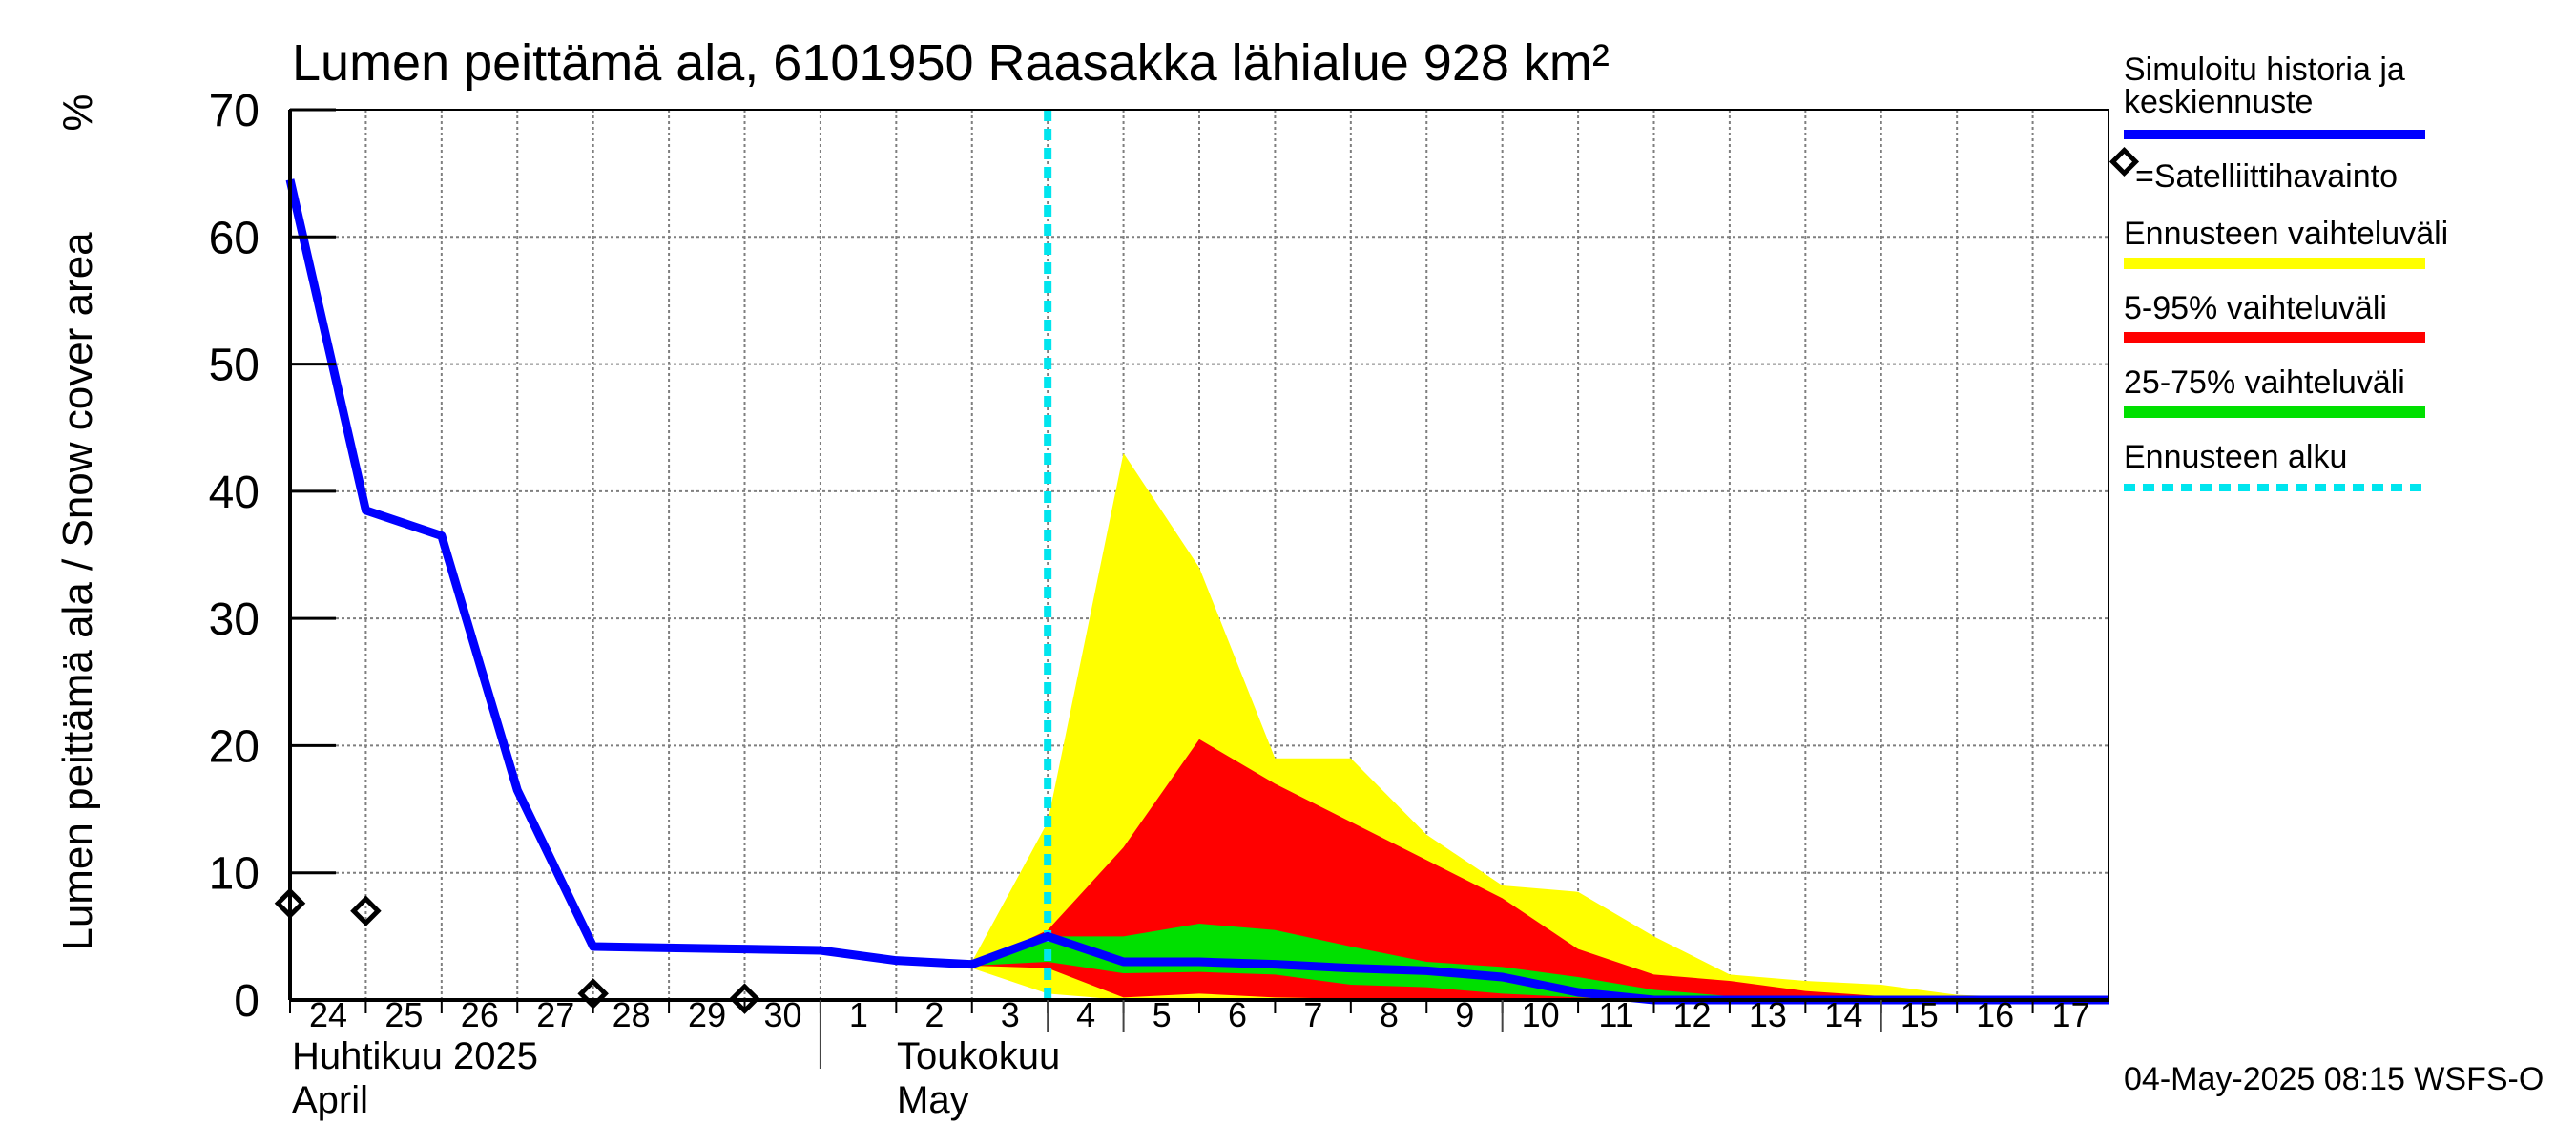 The image size is (2576, 1145). Describe the element at coordinates (858, 1014) in the screenshot. I see `x-tick-label: 1` at that location.